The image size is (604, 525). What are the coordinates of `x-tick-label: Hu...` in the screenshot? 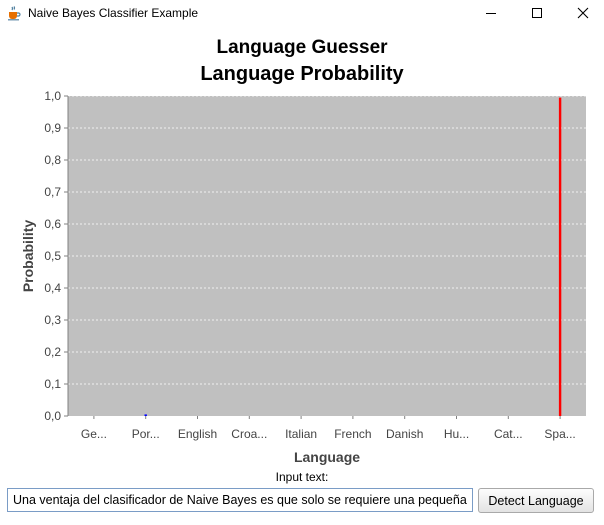 It's located at (456, 434).